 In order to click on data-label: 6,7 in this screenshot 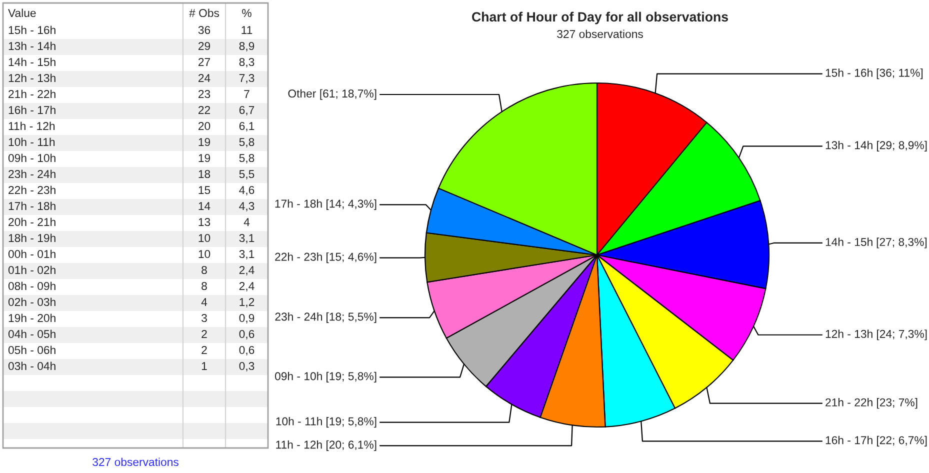, I will do `click(246, 111)`.